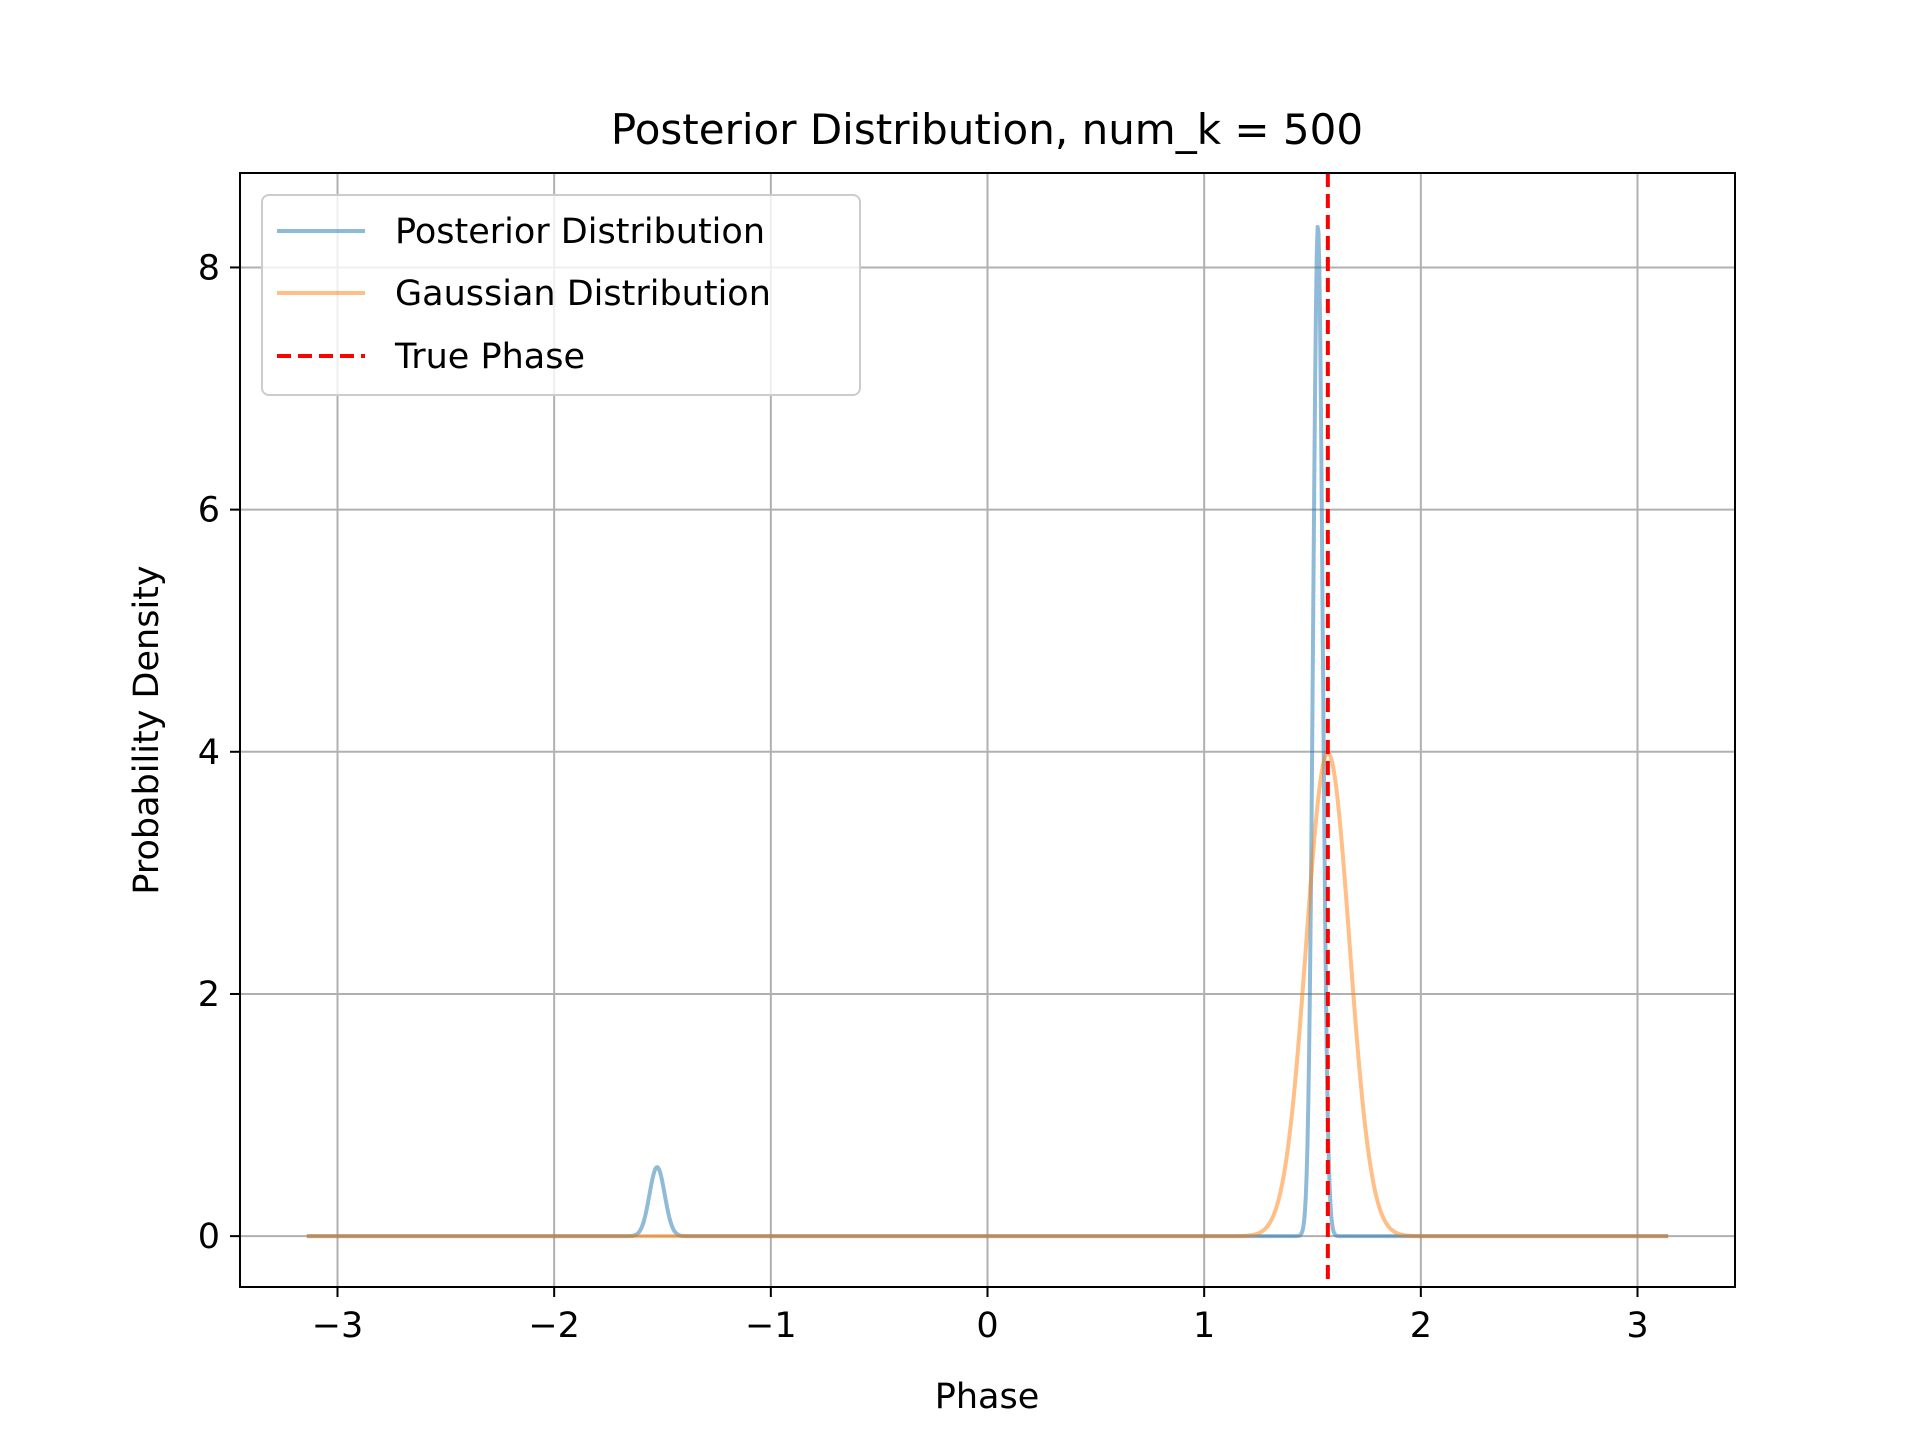 This screenshot has height=1440, width=1920. I want to click on legend-label-true-phase: True Phase, so click(489, 357).